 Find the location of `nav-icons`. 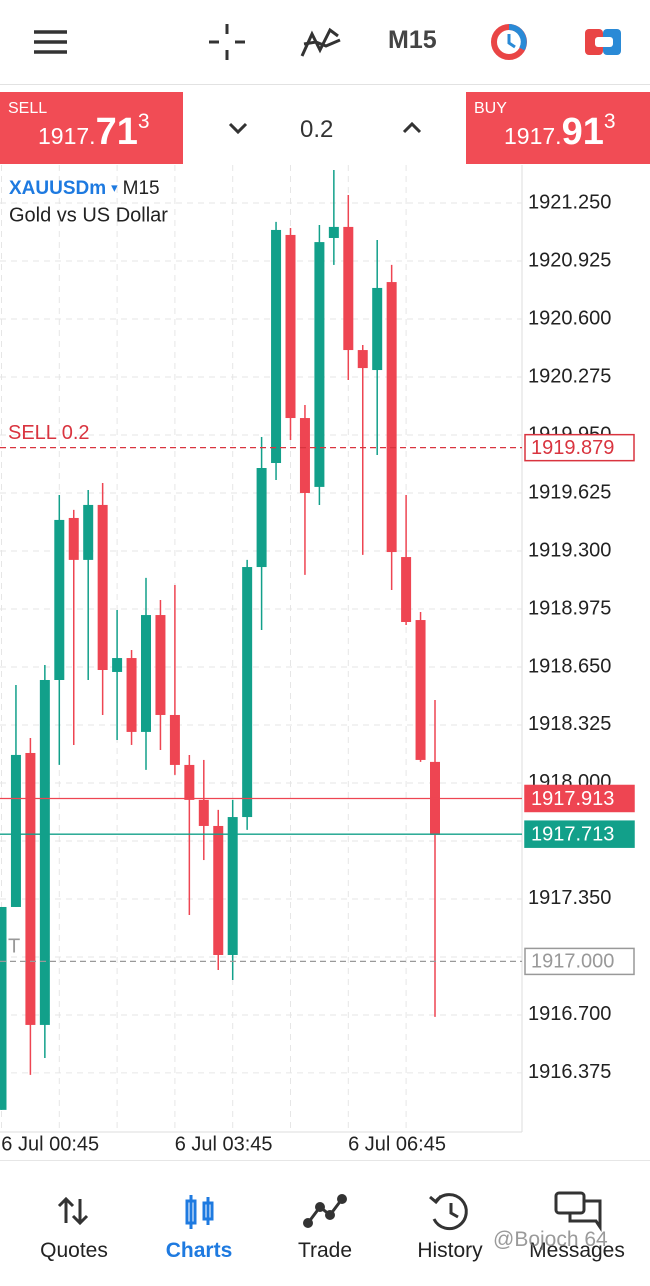

nav-icons is located at coordinates (329, 1211).